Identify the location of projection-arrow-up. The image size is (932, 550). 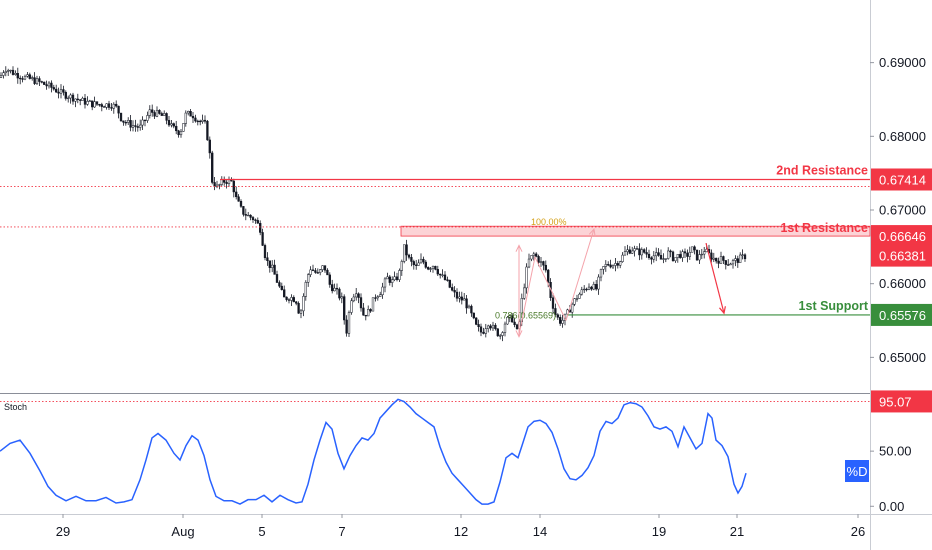
(580, 275).